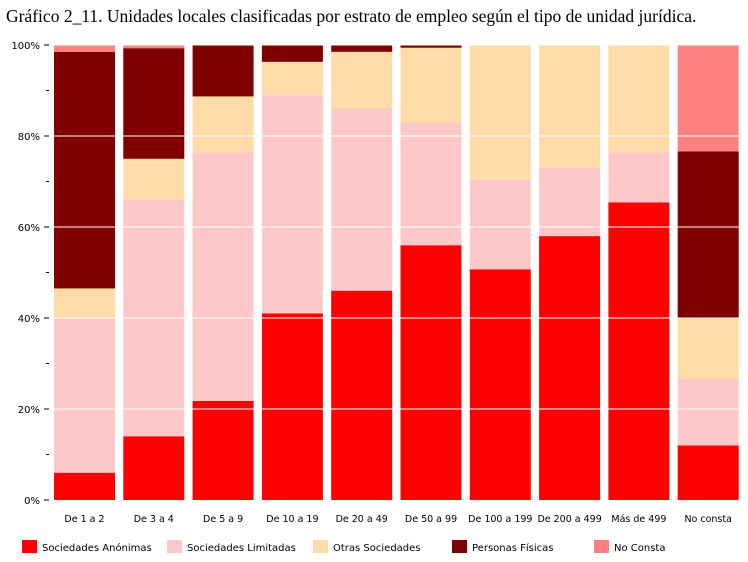 The image size is (748, 562). What do you see at coordinates (29, 137) in the screenshot?
I see `y-tick-label: 80%` at bounding box center [29, 137].